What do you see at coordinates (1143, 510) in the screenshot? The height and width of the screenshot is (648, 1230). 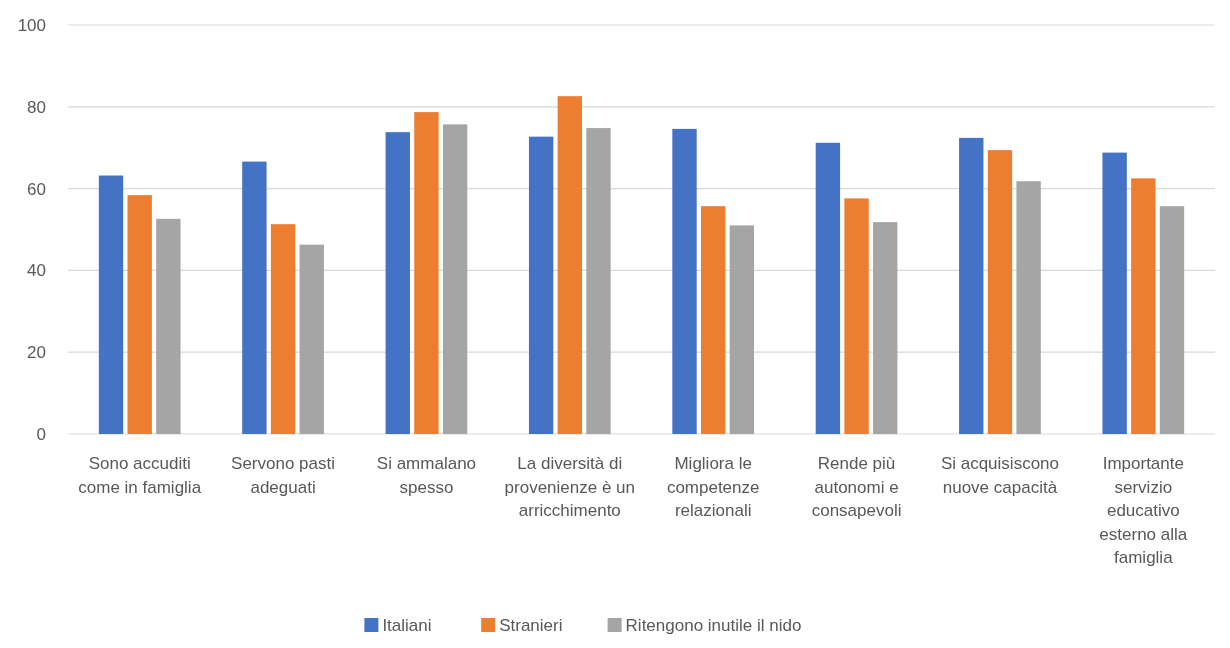 I see `x-tick-label: Importante servizio educativo esterno alla famiglia` at bounding box center [1143, 510].